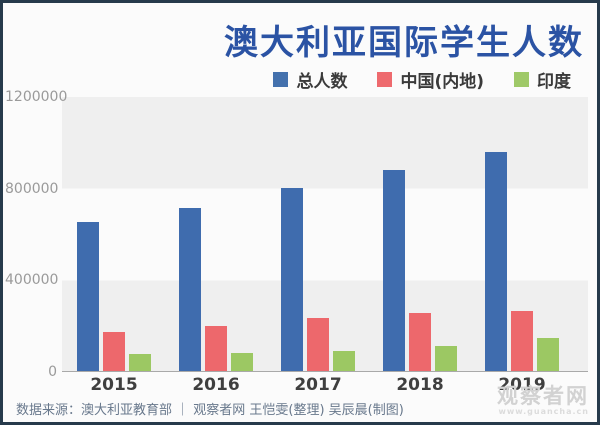  What do you see at coordinates (216, 385) in the screenshot?
I see `x-tick-label: 2016` at bounding box center [216, 385].